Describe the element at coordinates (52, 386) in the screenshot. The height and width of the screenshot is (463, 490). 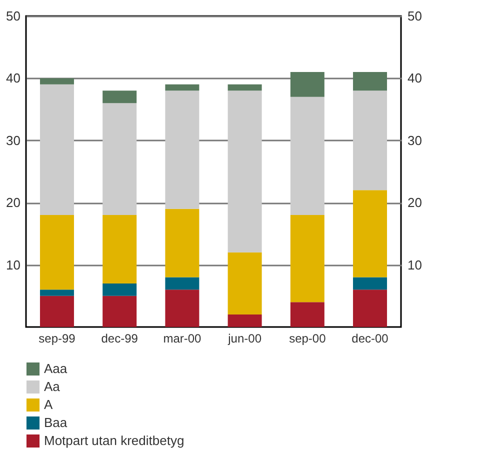
I see `legend-label: Aa` at that location.